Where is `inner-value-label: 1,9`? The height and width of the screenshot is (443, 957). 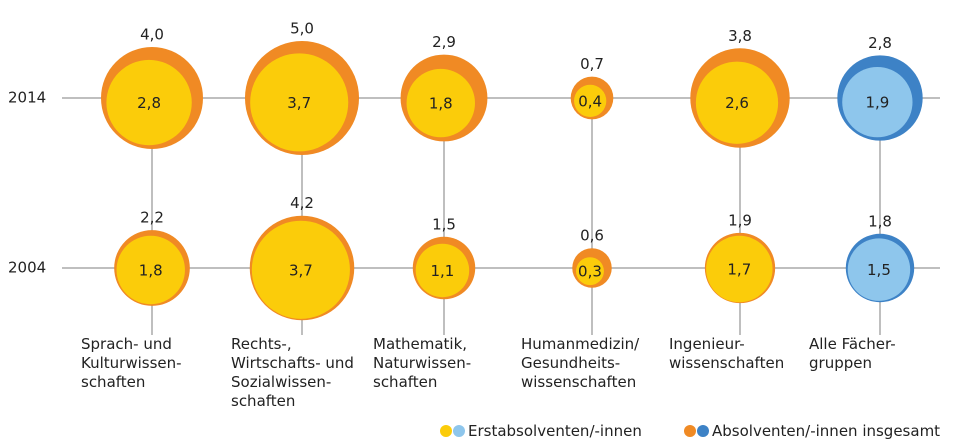 inner-value-label: 1,9 is located at coordinates (877, 103).